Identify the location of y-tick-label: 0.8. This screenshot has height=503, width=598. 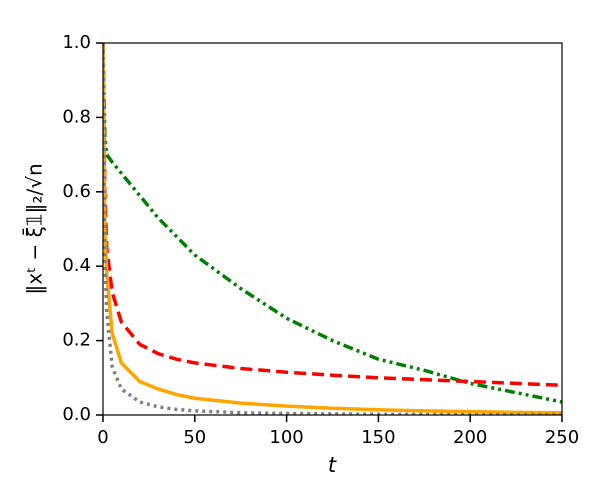
(76, 116).